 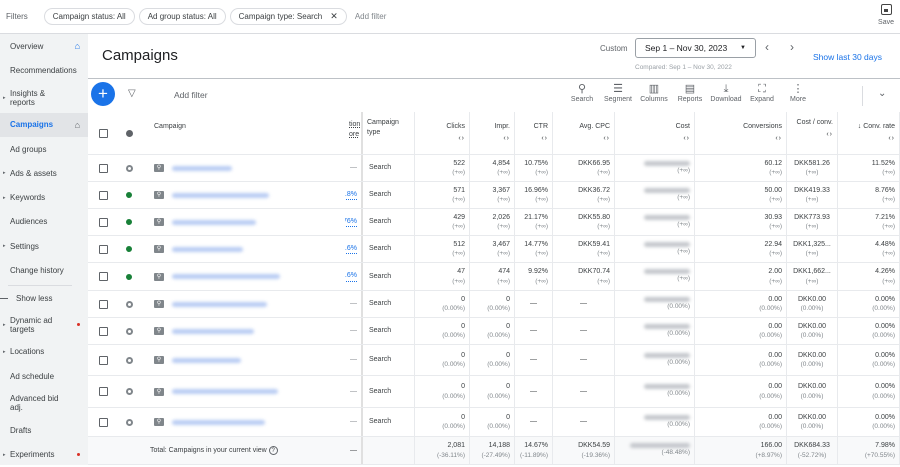 I want to click on sidebar-item-ads-assets: ▸ Ads & assets, so click(x=44, y=173).